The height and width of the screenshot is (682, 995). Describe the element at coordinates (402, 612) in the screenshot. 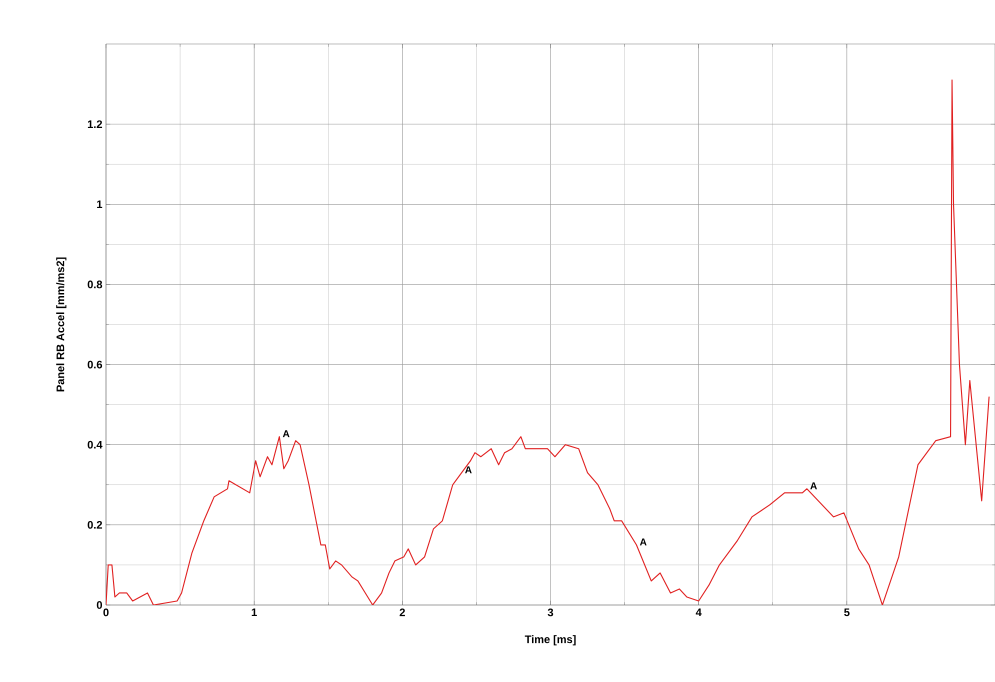

I see `x-tick-label: 2` at that location.